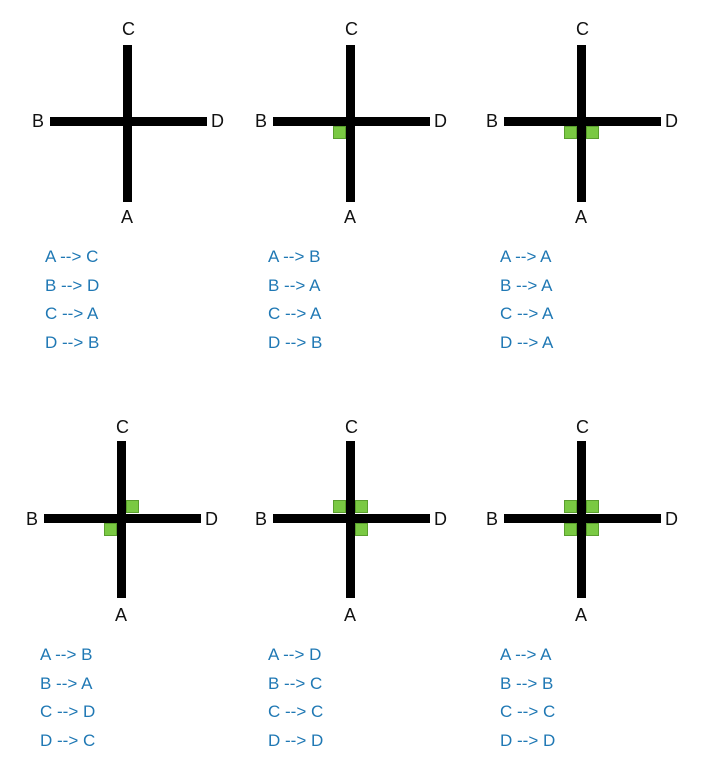 The width and height of the screenshot is (705, 773). What do you see at coordinates (295, 654) in the screenshot?
I see `rule-item: A --> D` at bounding box center [295, 654].